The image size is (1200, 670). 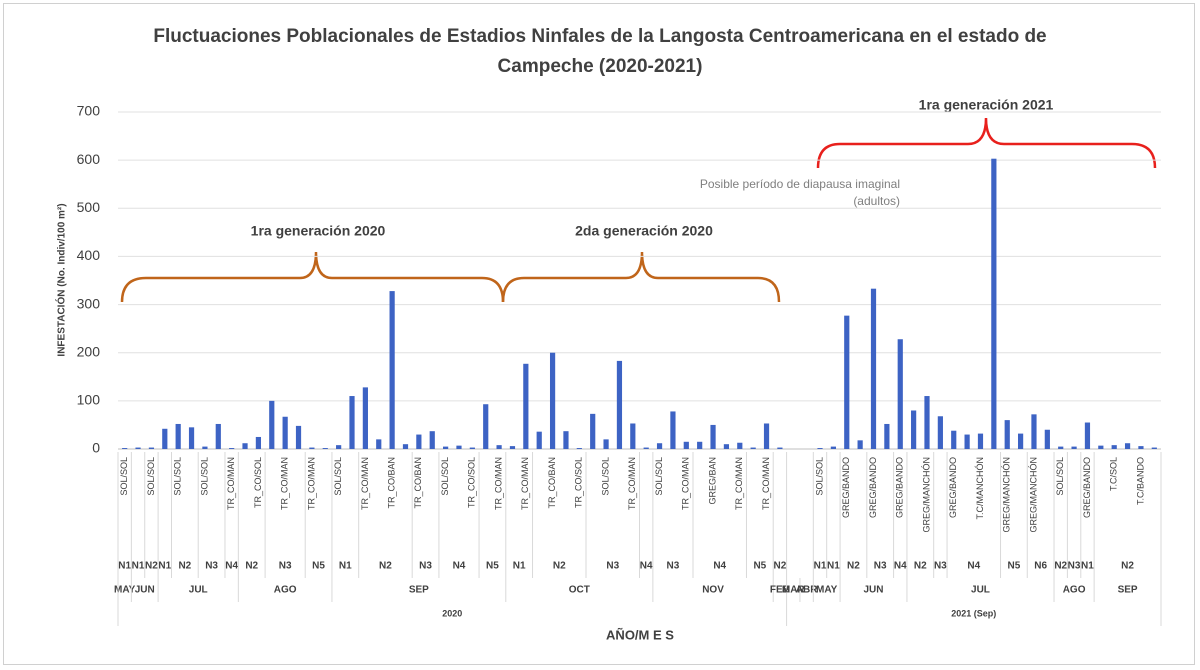 I want to click on x-tick-label: GREG/BAN, so click(x=712, y=481).